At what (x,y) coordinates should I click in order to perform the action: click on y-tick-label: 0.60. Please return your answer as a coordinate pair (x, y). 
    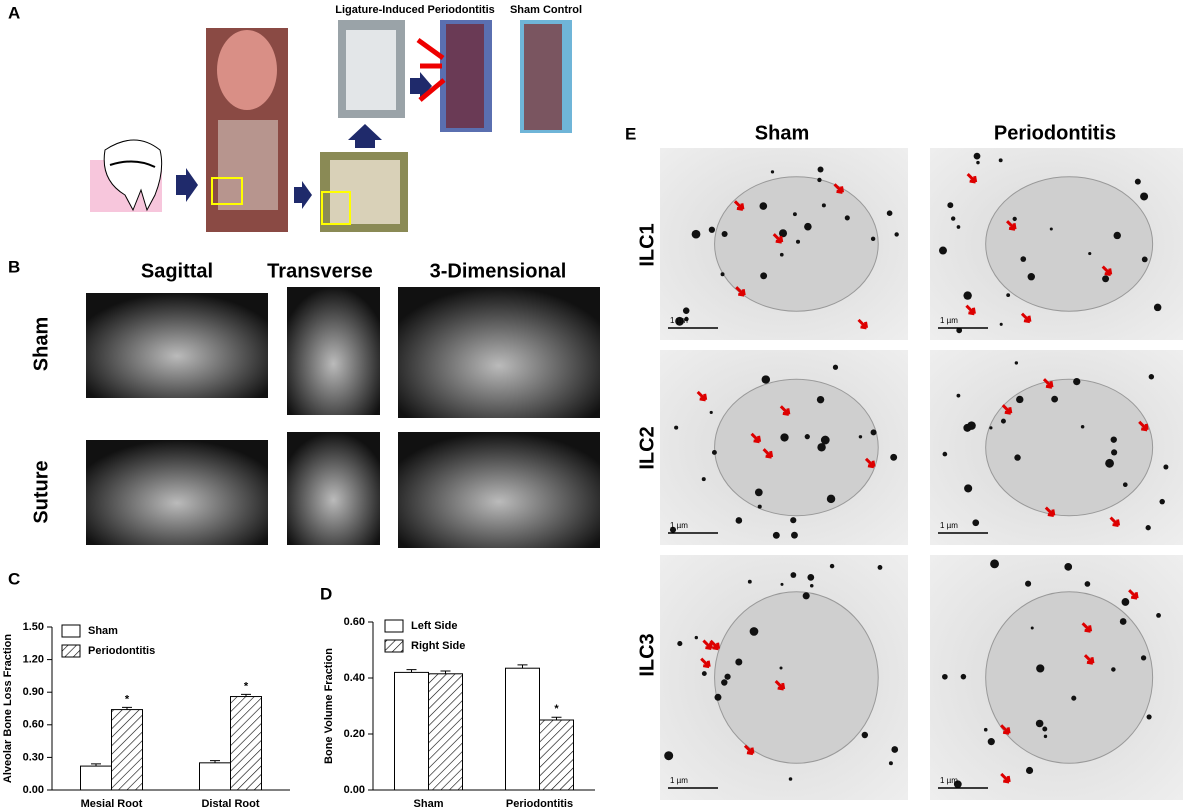
    Looking at the image, I should click on (33, 725).